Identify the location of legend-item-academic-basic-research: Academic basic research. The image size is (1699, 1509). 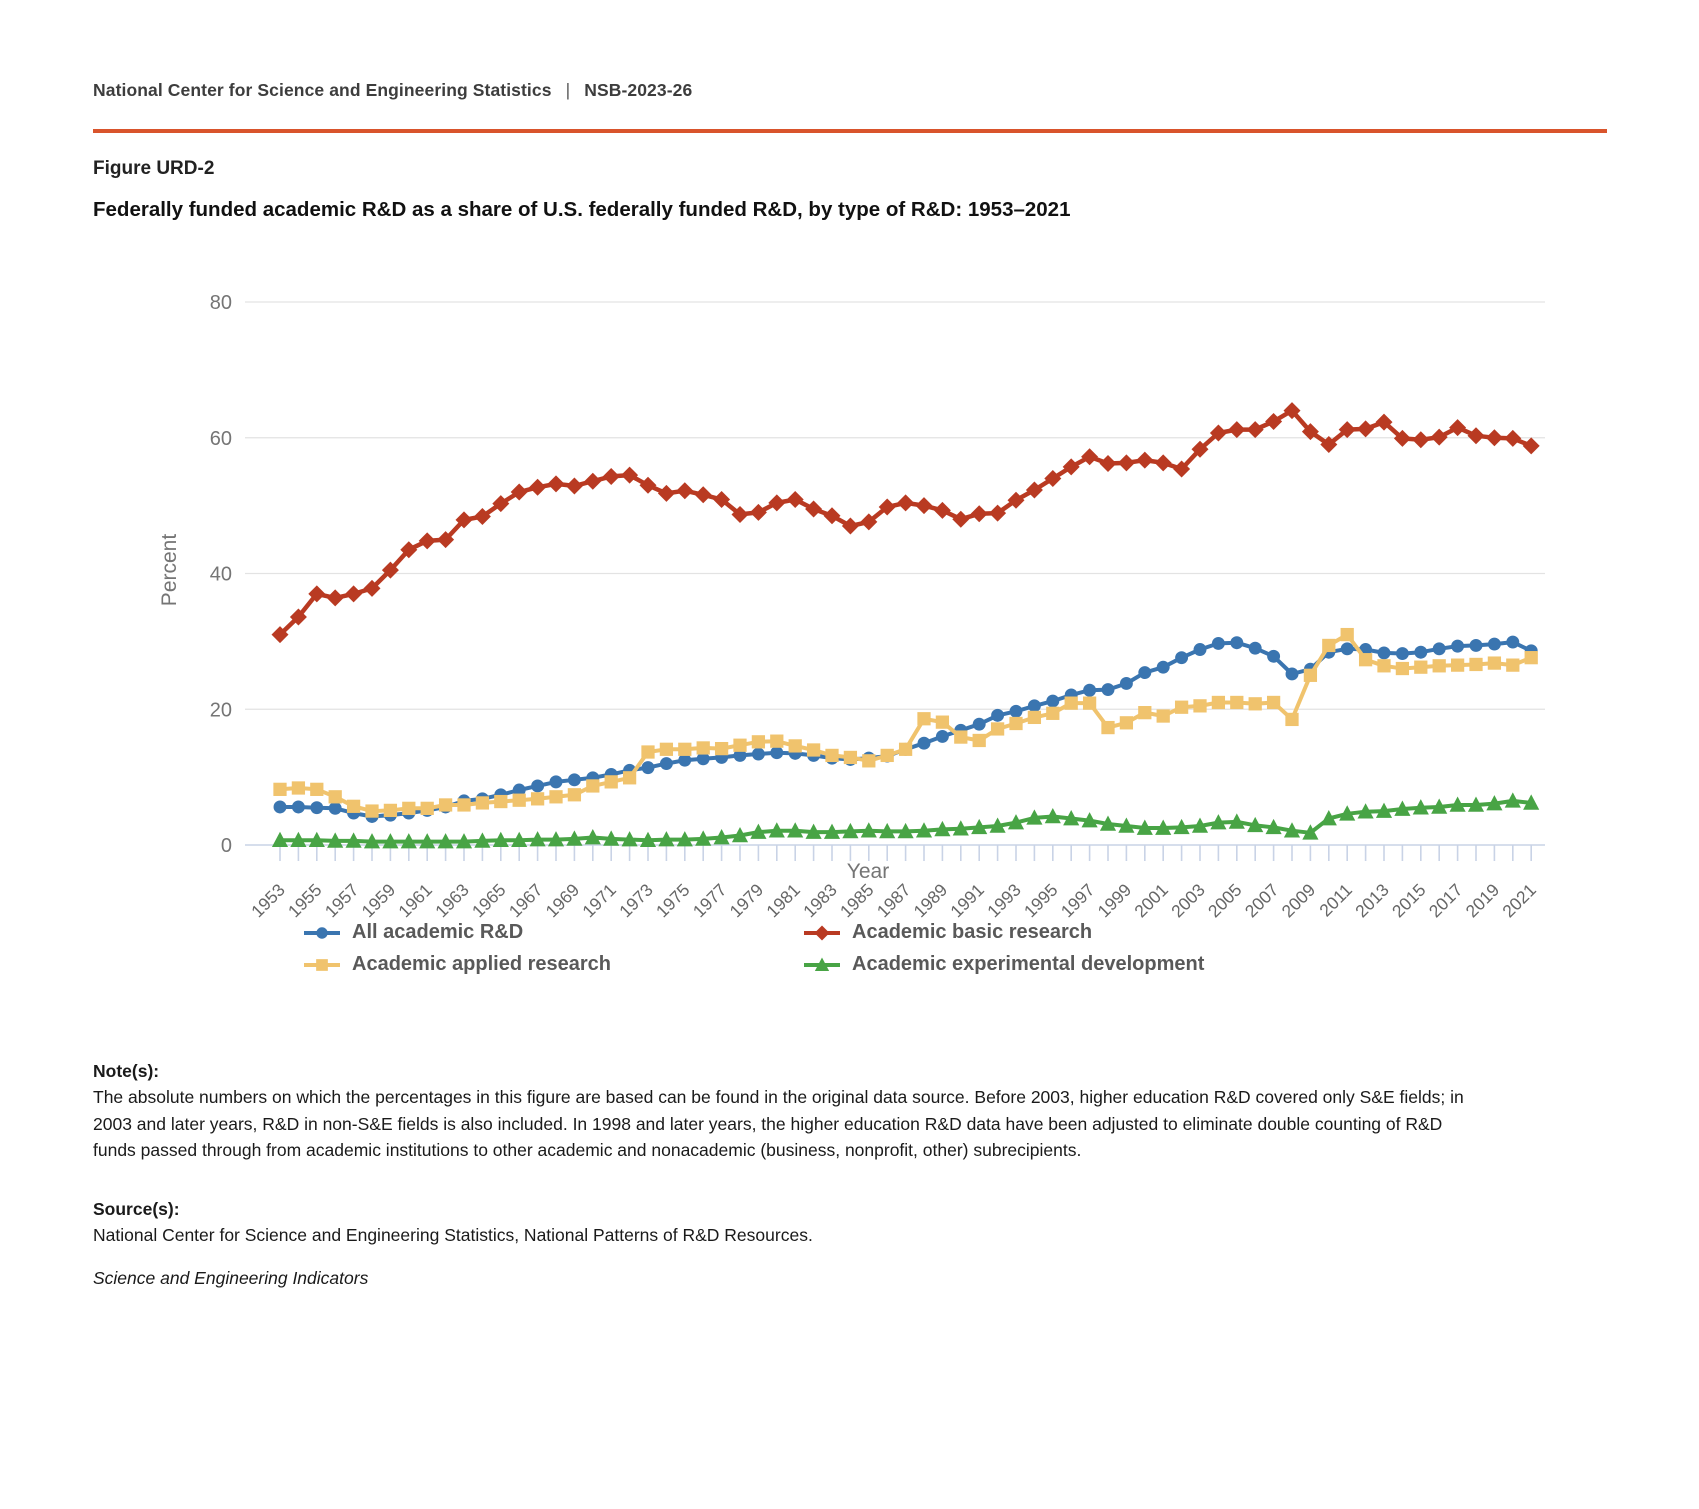
(1003, 932).